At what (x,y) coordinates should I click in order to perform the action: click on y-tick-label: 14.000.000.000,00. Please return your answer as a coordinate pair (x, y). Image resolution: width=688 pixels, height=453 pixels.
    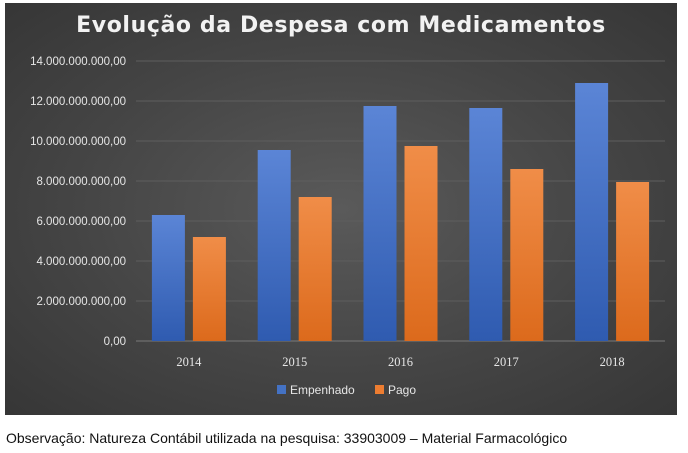
    Looking at the image, I should click on (78, 62).